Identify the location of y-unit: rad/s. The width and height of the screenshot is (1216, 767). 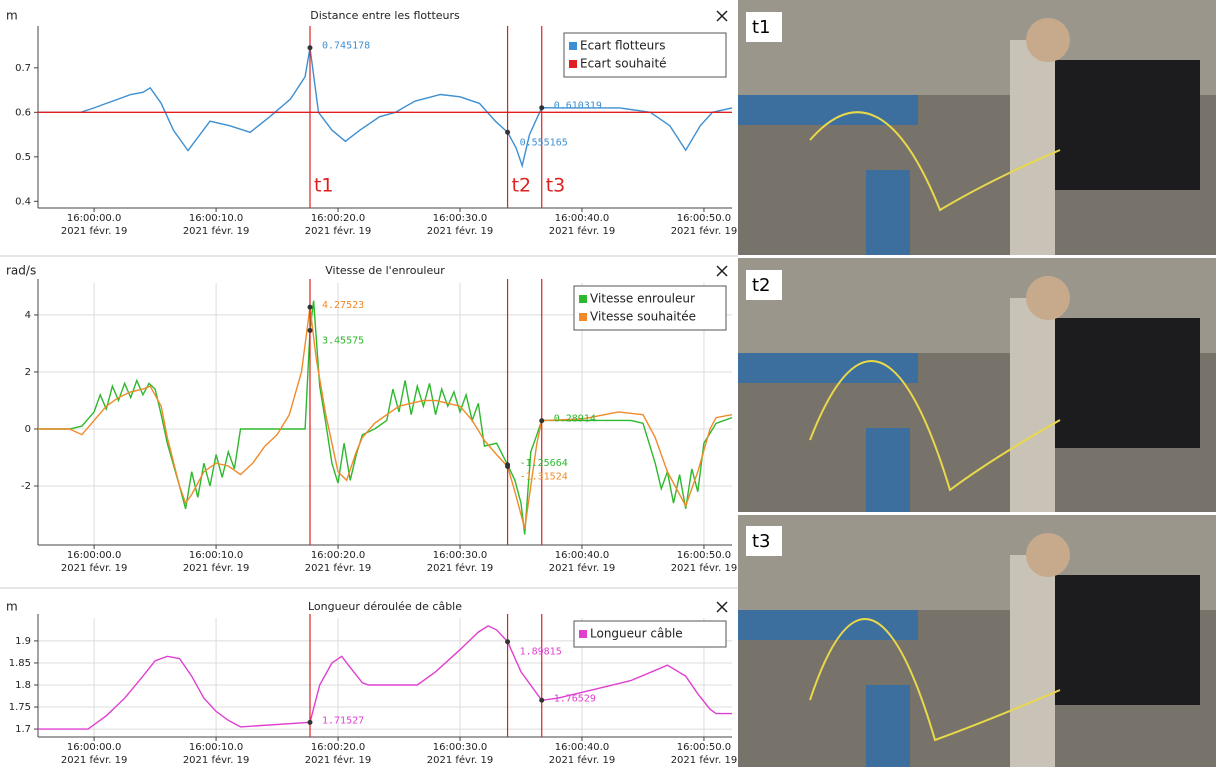
(21, 271).